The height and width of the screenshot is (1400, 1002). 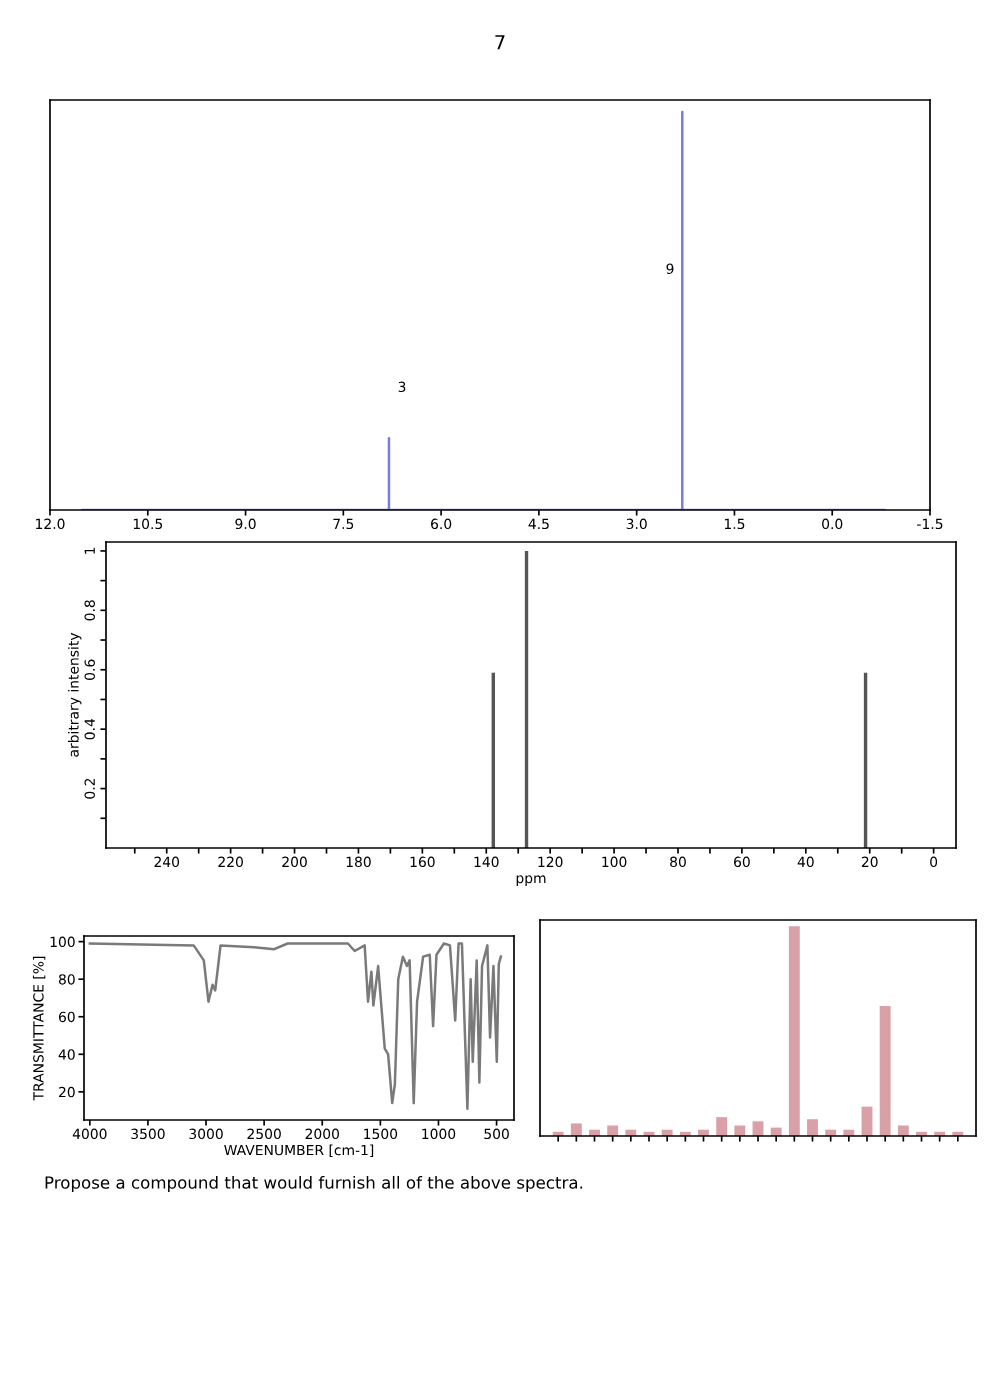 What do you see at coordinates (500, 42) in the screenshot?
I see `text: 7` at bounding box center [500, 42].